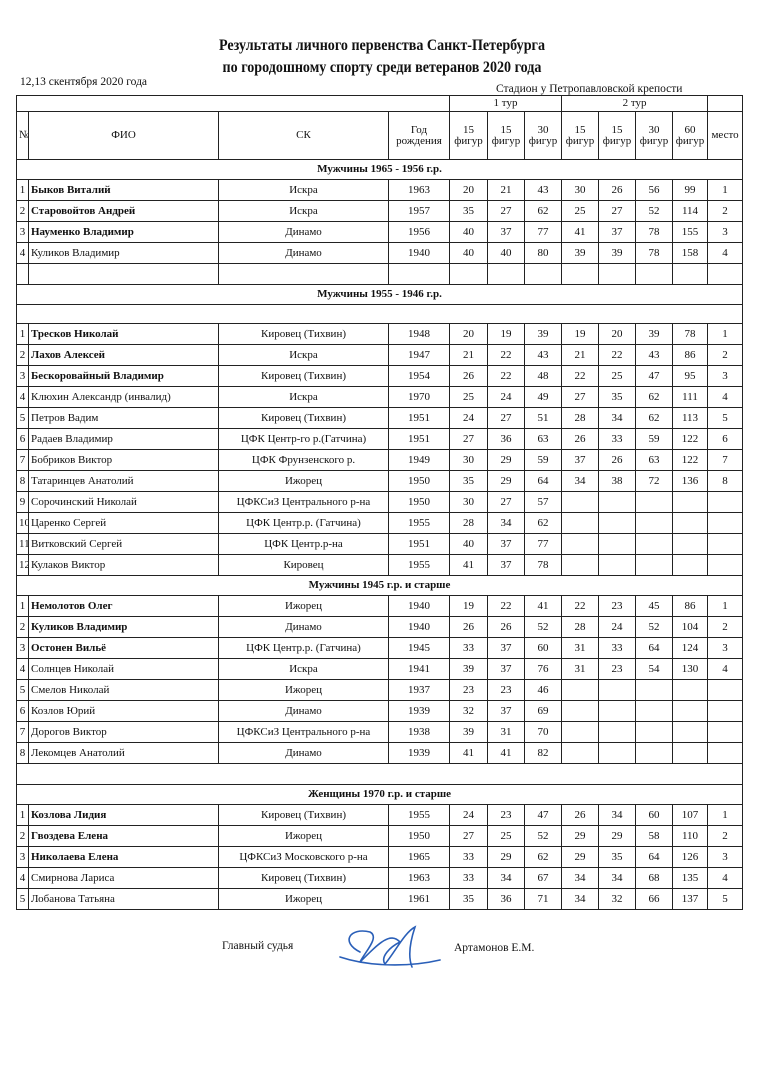  What do you see at coordinates (580, 190) in the screenshot?
I see `score-cell: 30` at bounding box center [580, 190].